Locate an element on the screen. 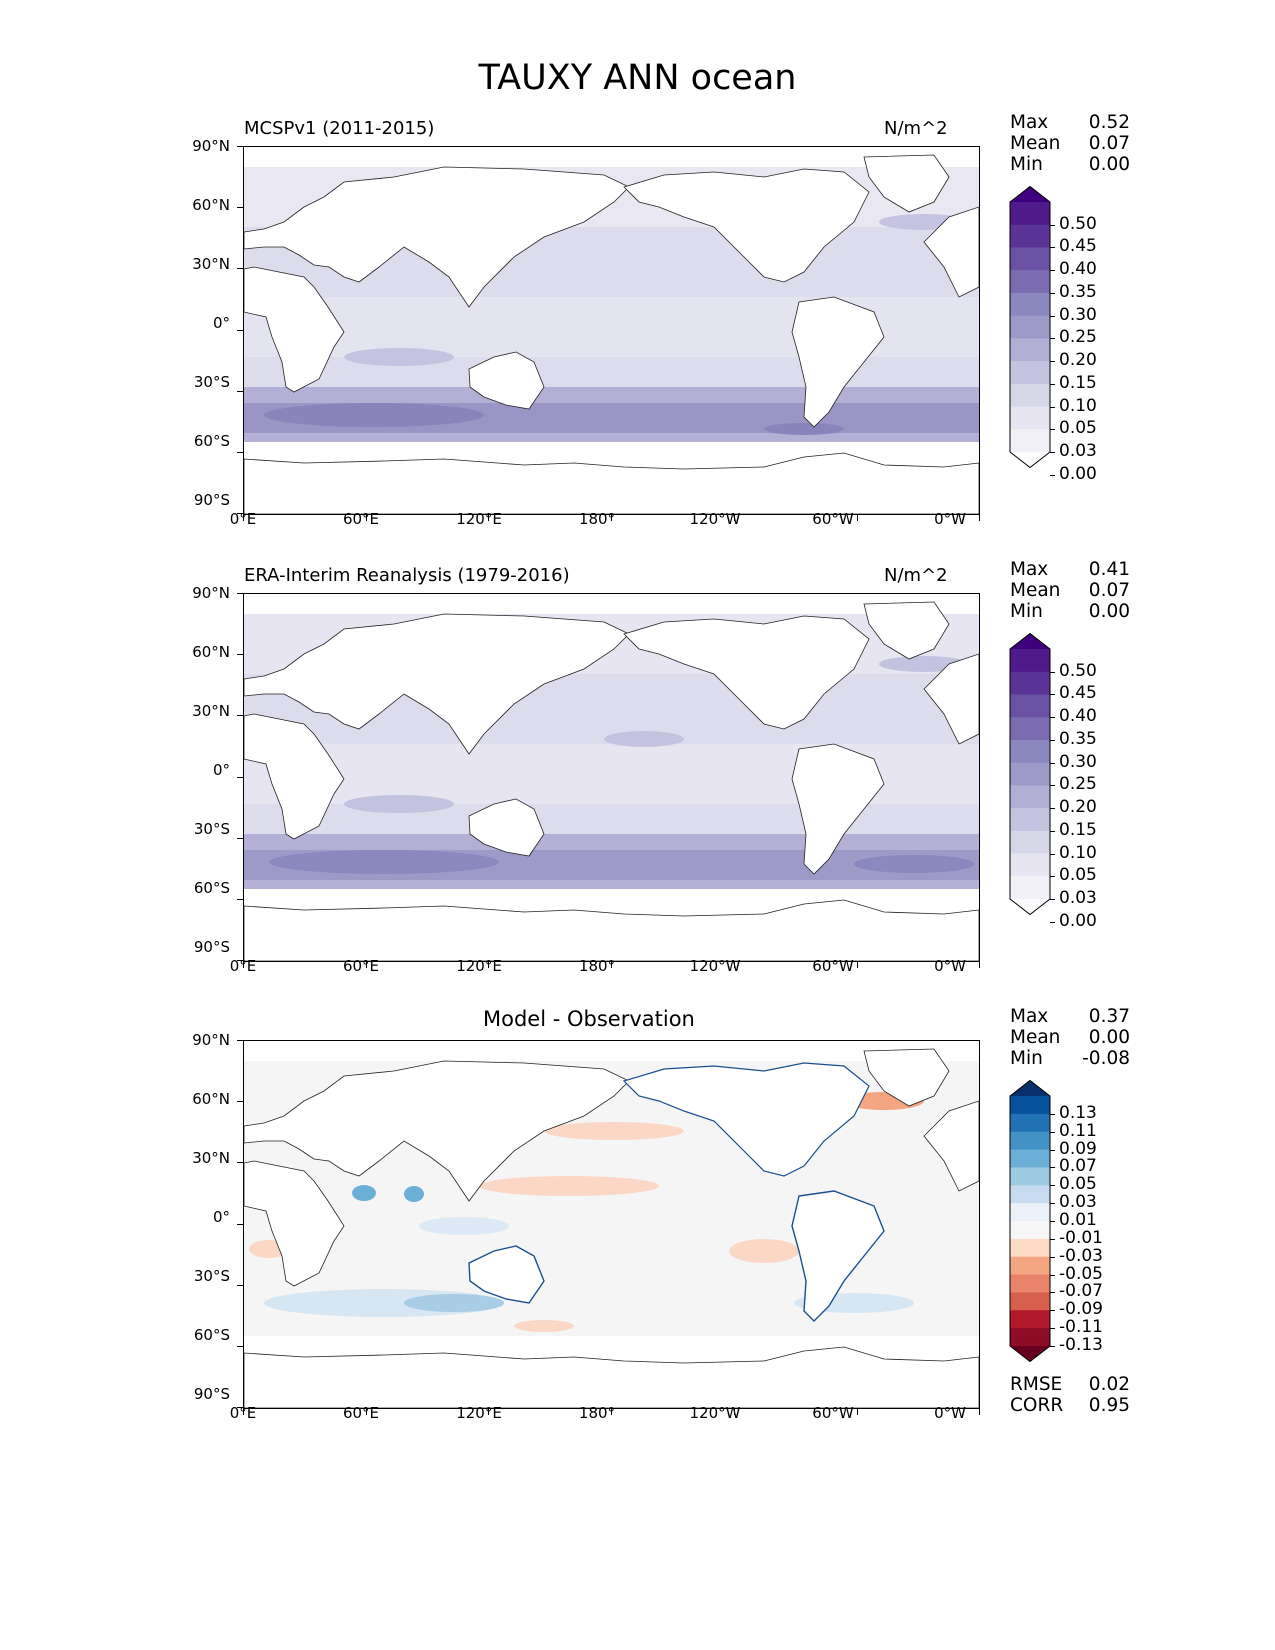 Image resolution: width=1275 pixels, height=1650 pixels. ocean-max-atlantic is located at coordinates (914, 864).